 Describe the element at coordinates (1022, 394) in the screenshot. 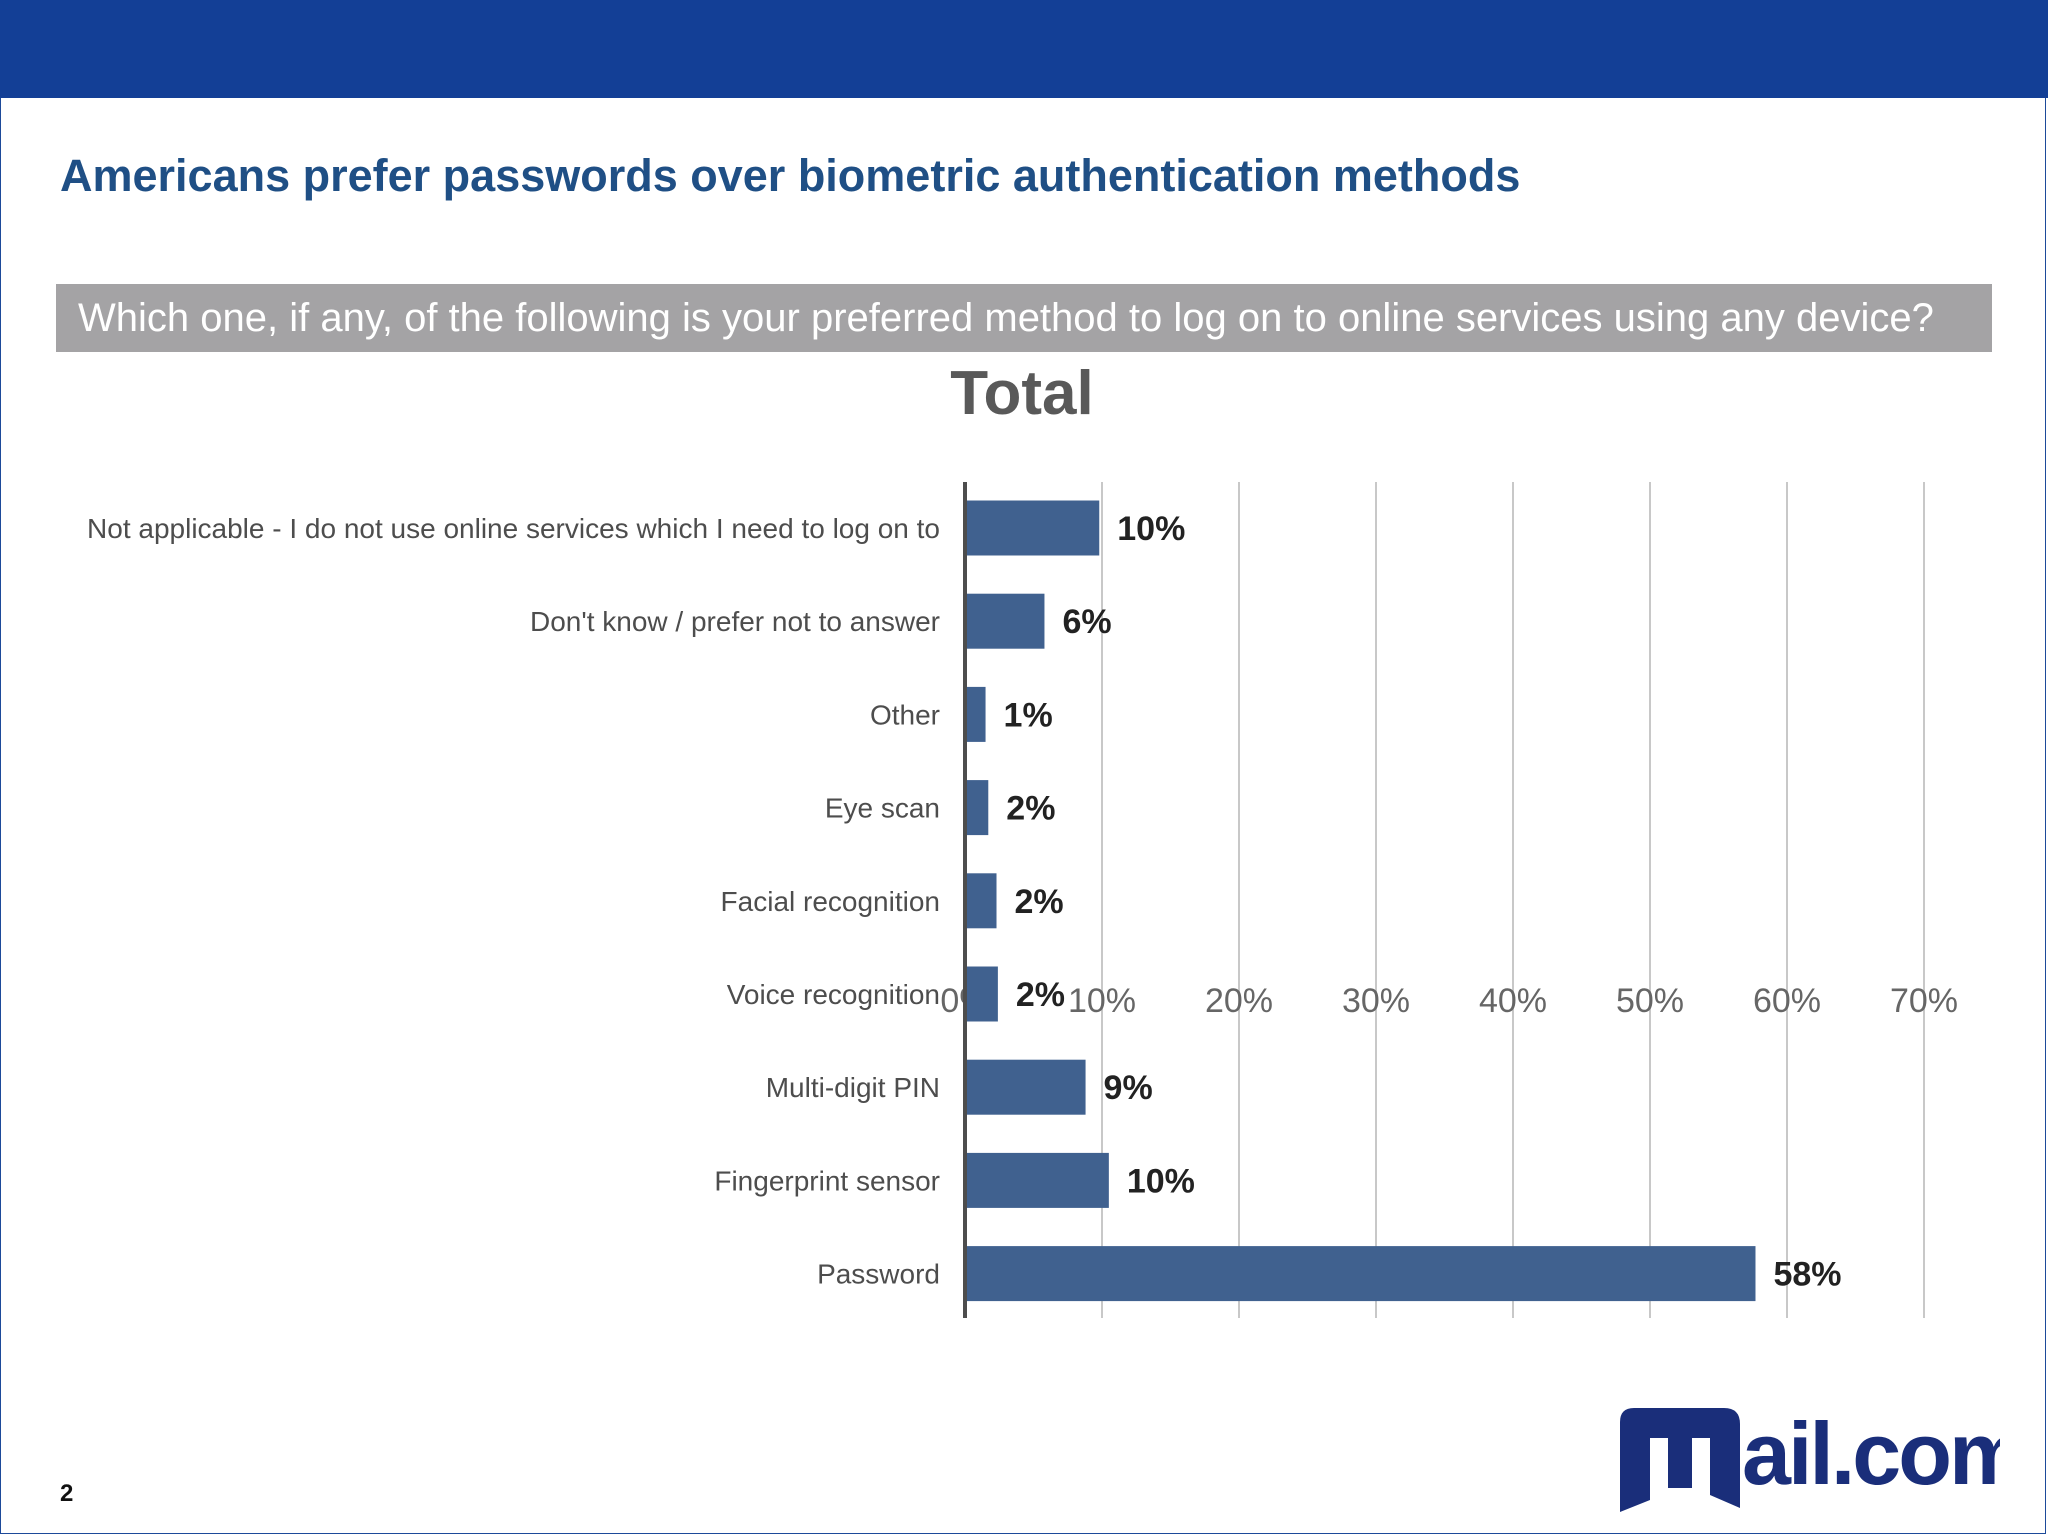

I see `chart-title: Total` at that location.